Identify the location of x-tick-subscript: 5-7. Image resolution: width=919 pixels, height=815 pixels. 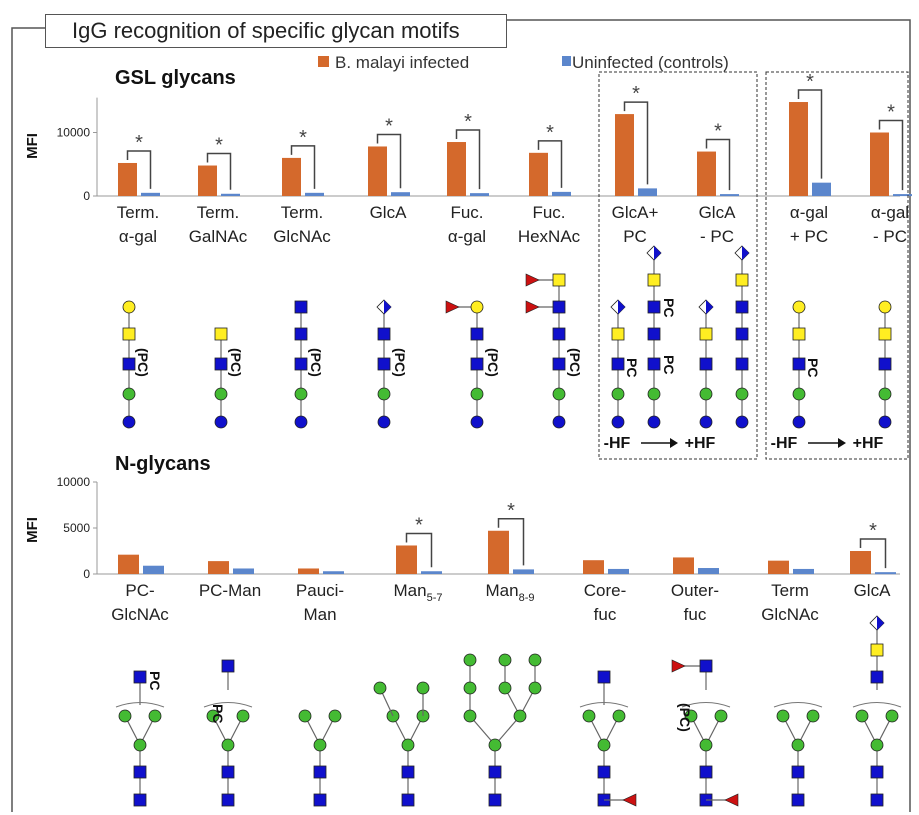
(435, 598).